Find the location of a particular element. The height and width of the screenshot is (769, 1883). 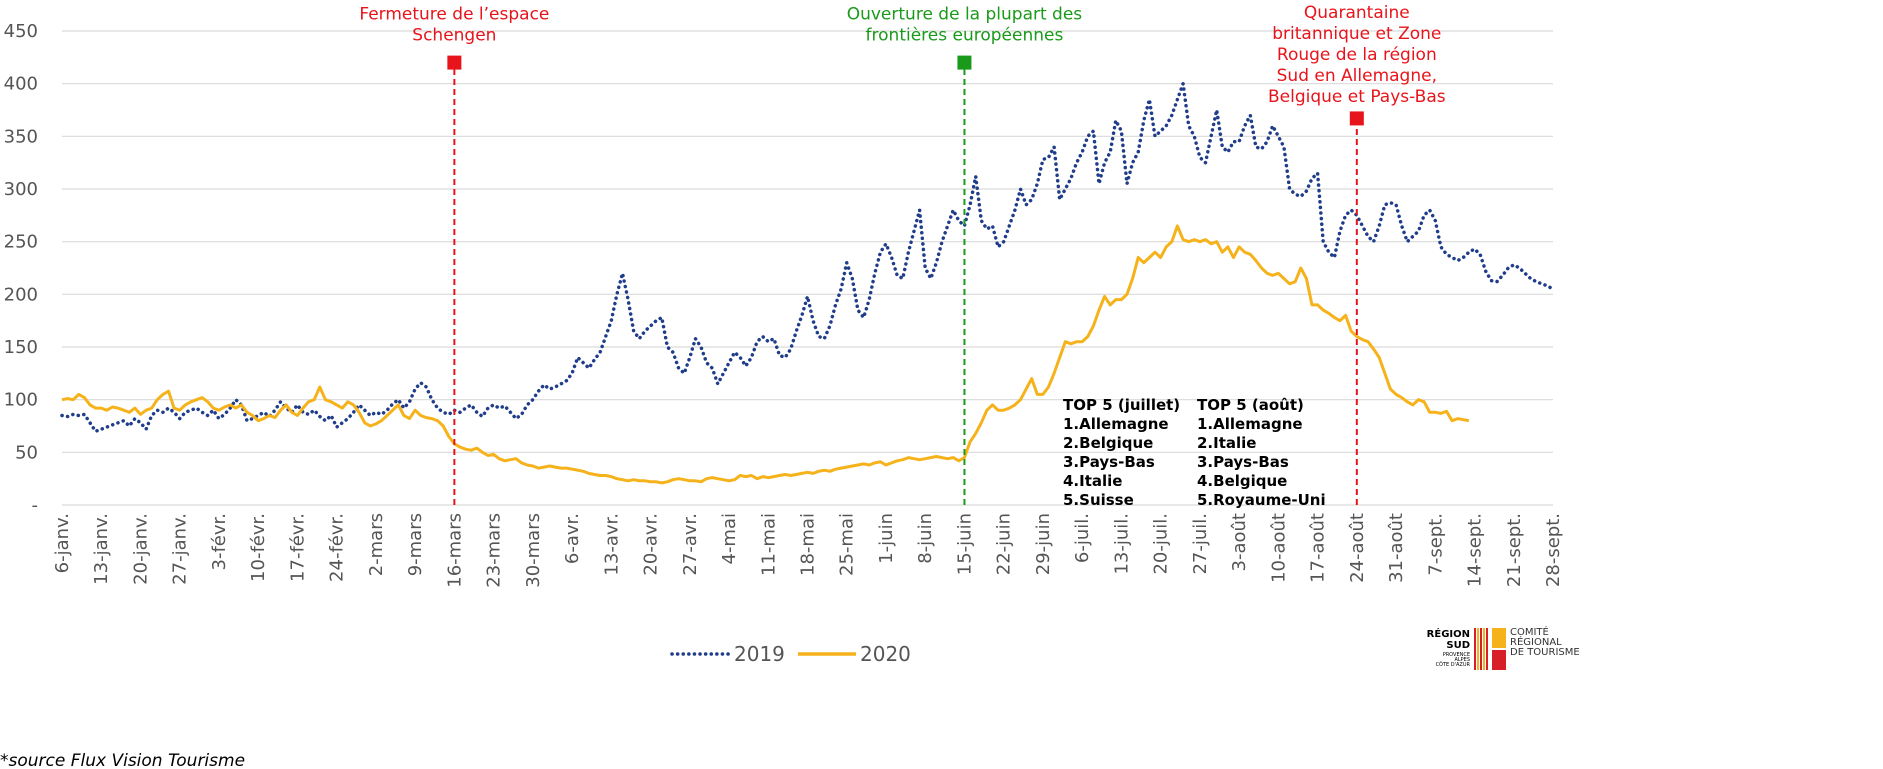

x-tick-label: 4-mai is located at coordinates (729, 539).